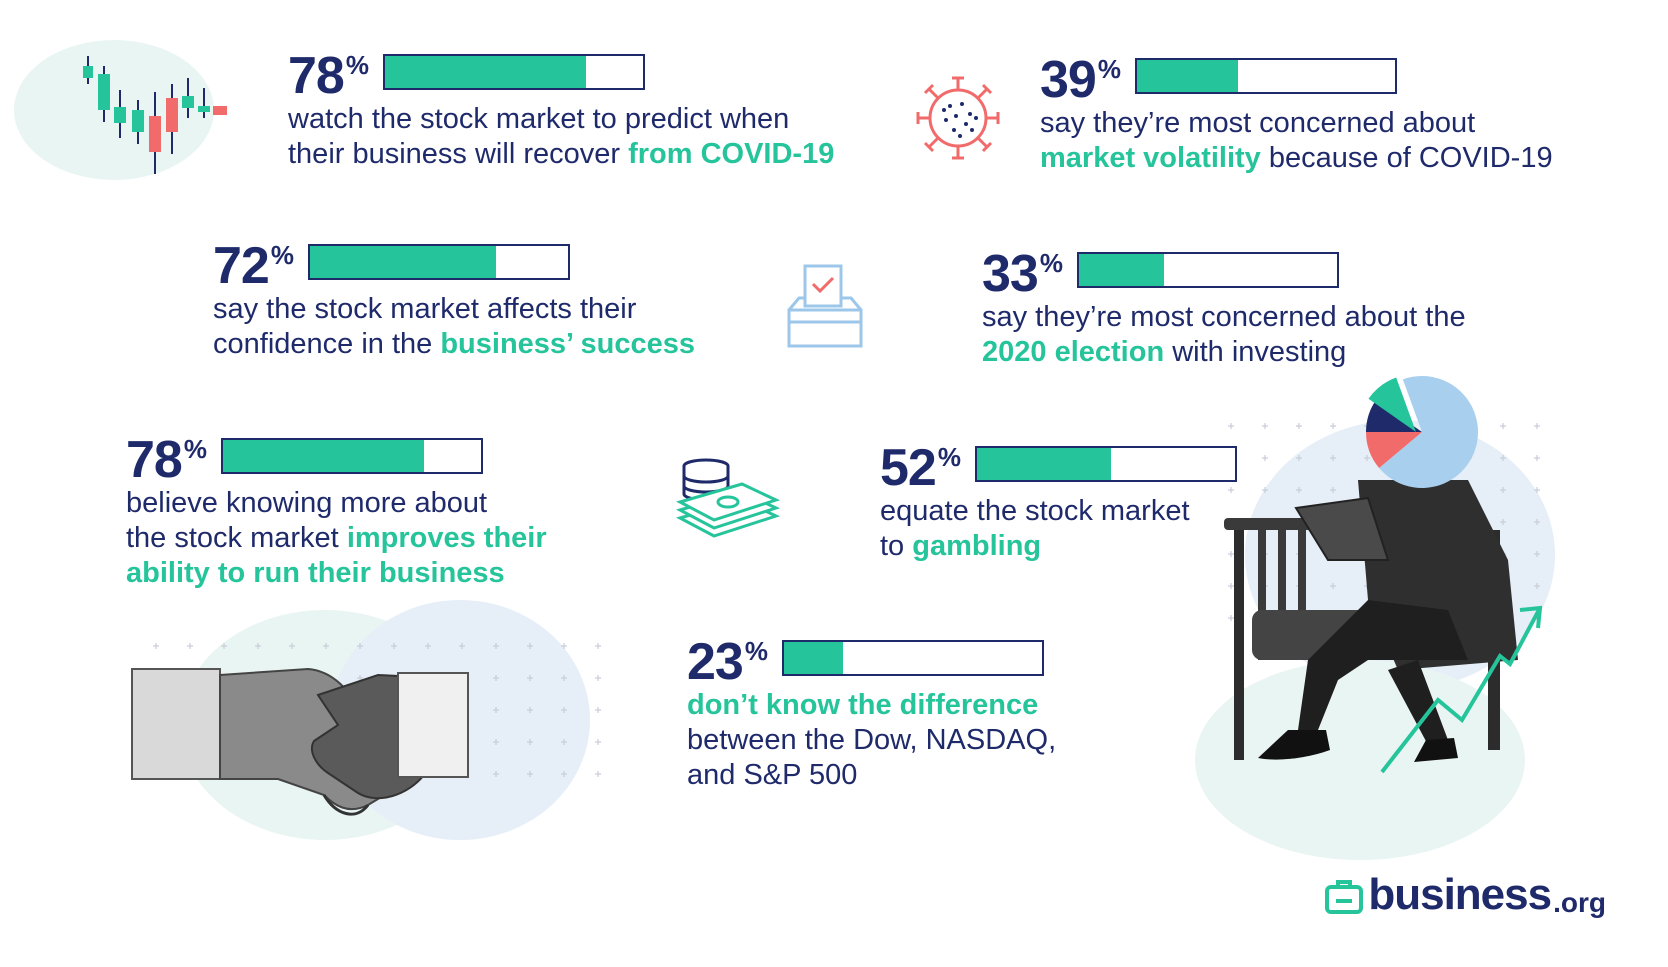  I want to click on business-org-logo: business .org, so click(1465, 895).